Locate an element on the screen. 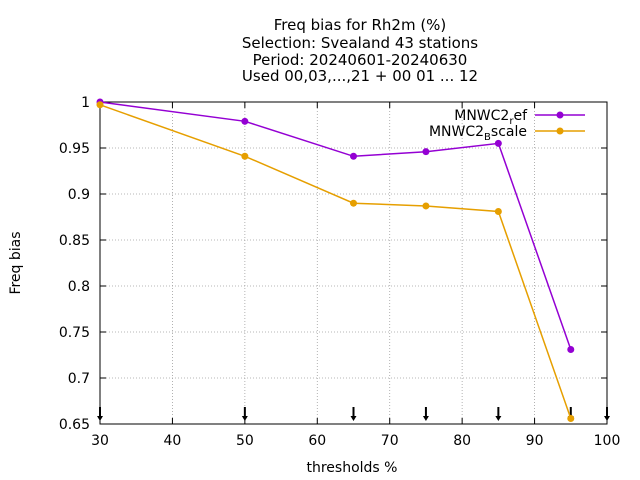 The width and height of the screenshot is (640, 480). title-line-4: Used 00,03,...,21 + 00 01 ... 12 is located at coordinates (360, 76).